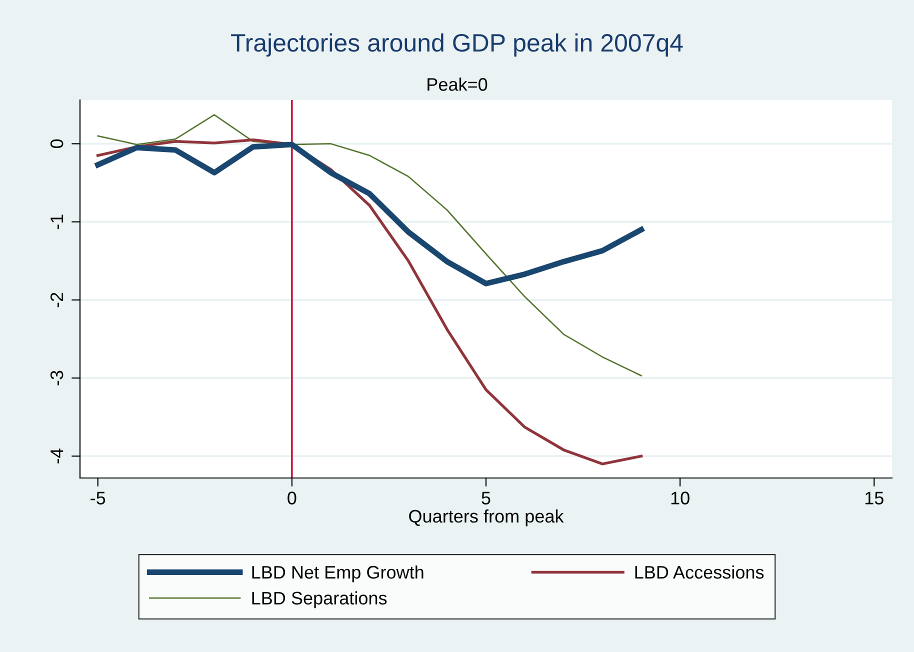 The width and height of the screenshot is (914, 652). What do you see at coordinates (486, 517) in the screenshot?
I see `x-axis-title: Quarters from peak` at bounding box center [486, 517].